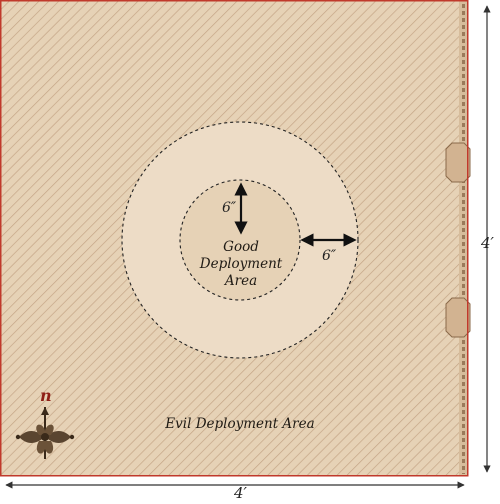 Image resolution: width=500 pixels, height=504 pixels. What do you see at coordinates (229, 208) in the screenshot?
I see `inner-radius-label: 6″` at bounding box center [229, 208].